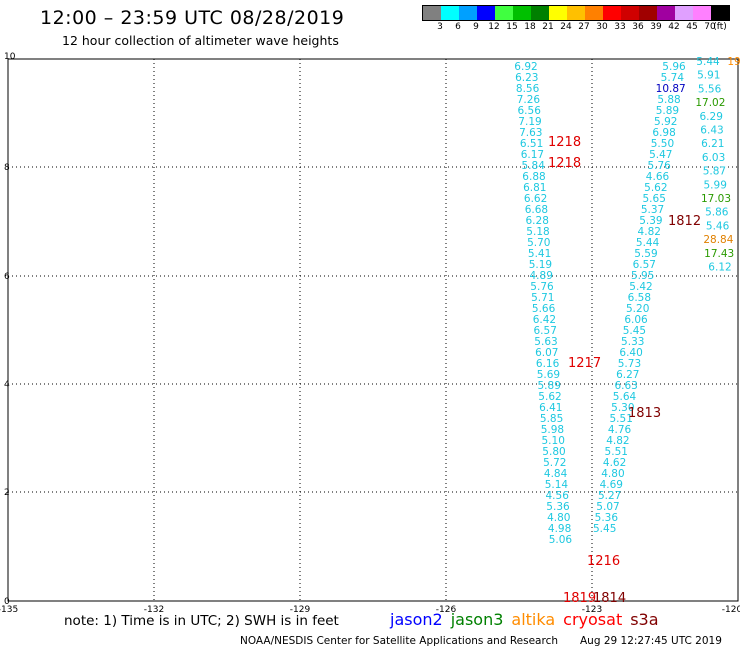  Describe the element at coordinates (579, 598) in the screenshot. I see `time-label: 1819` at that location.